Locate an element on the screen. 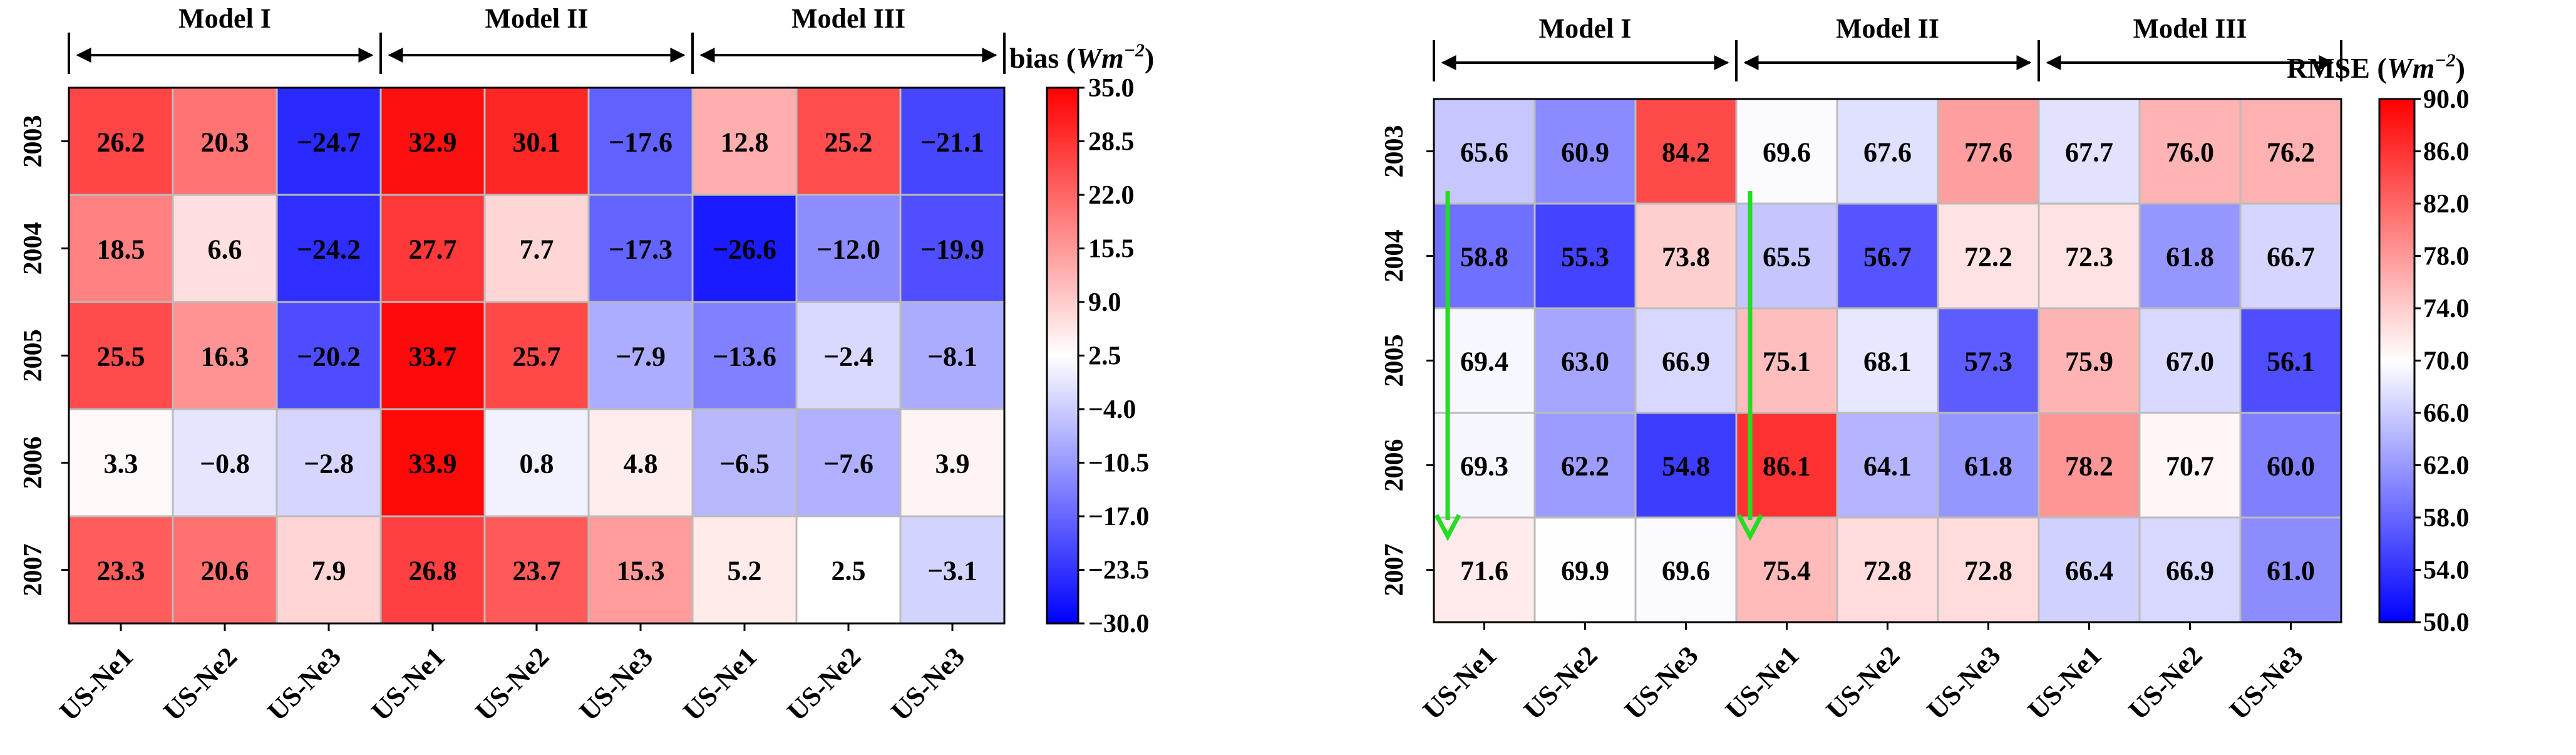 The width and height of the screenshot is (2576, 755). cell-value-label: −8.1 is located at coordinates (952, 356).